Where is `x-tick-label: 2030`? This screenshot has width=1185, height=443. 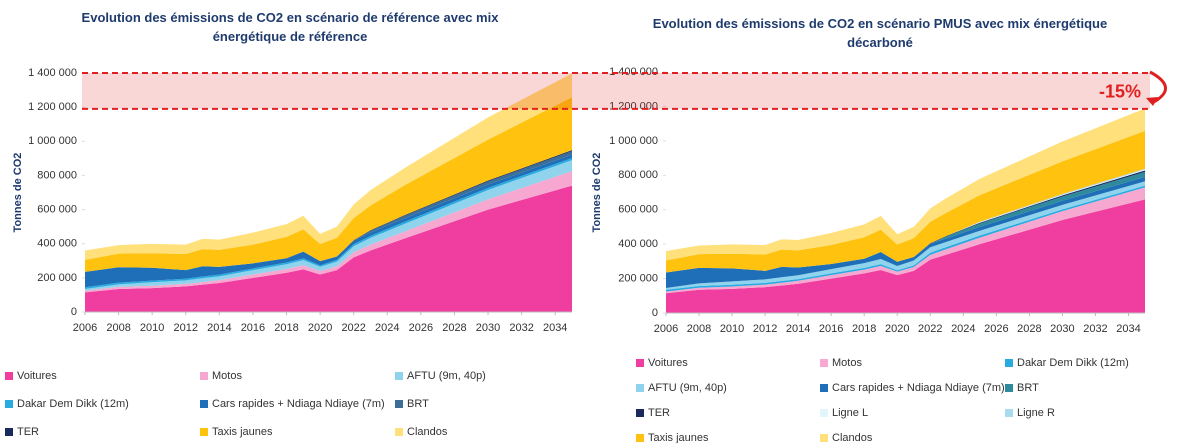
x-tick-label: 2030 is located at coordinates (488, 328).